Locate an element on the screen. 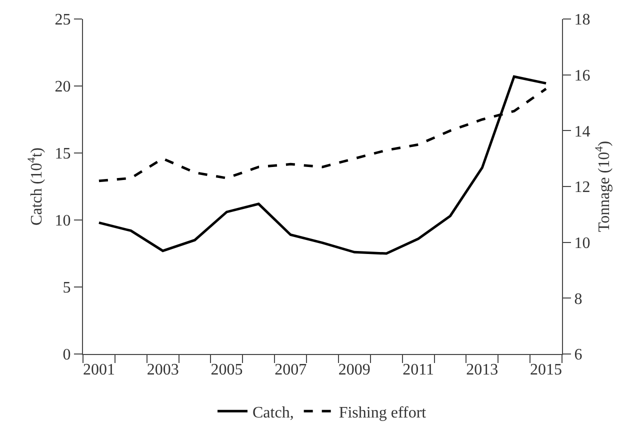 The image size is (641, 440). x-tick-label: 2009 is located at coordinates (354, 369).